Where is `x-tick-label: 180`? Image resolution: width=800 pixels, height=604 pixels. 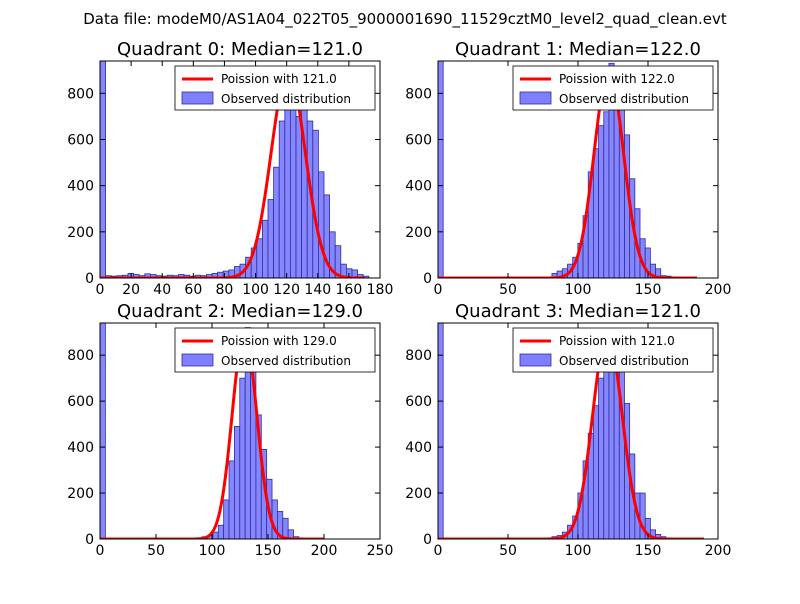
x-tick-label: 180 is located at coordinates (380, 290).